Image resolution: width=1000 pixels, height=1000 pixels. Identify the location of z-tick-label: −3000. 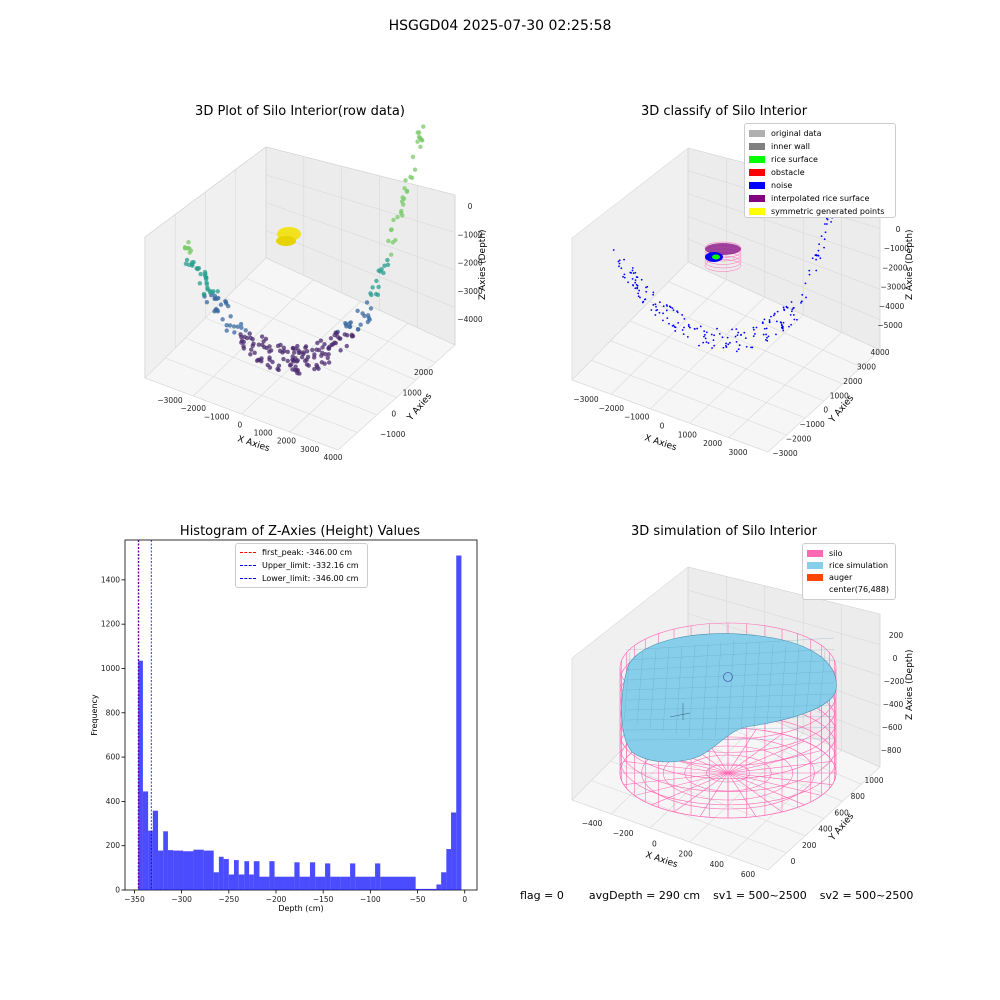
(470, 291).